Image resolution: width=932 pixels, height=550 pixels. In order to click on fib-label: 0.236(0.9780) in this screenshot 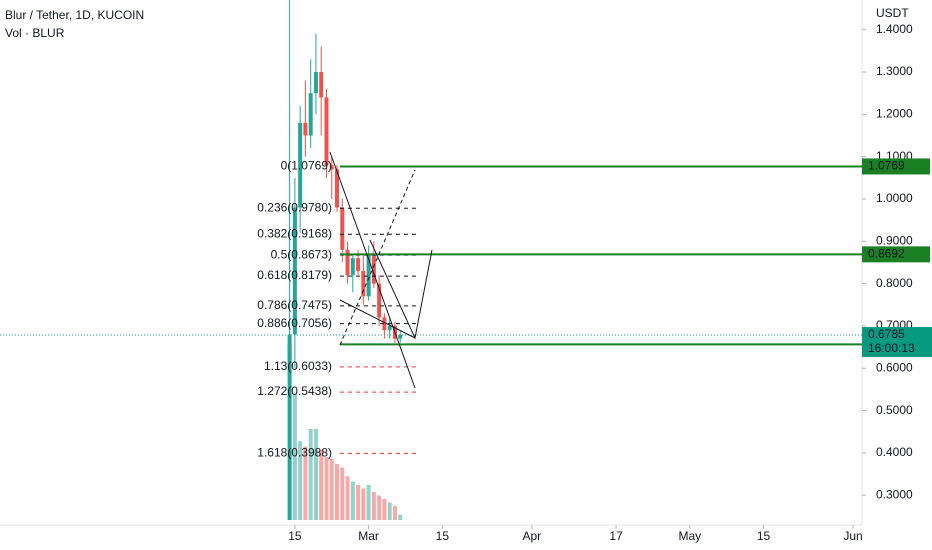, I will do `click(294, 207)`.